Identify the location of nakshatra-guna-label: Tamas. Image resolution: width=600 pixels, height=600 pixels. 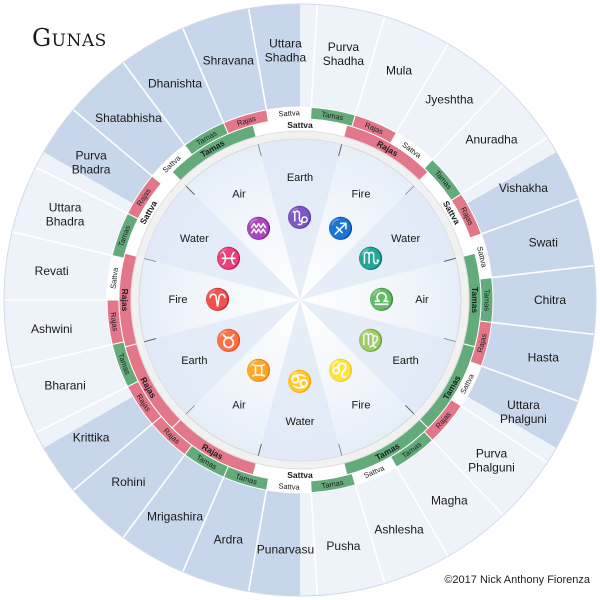
(487, 300).